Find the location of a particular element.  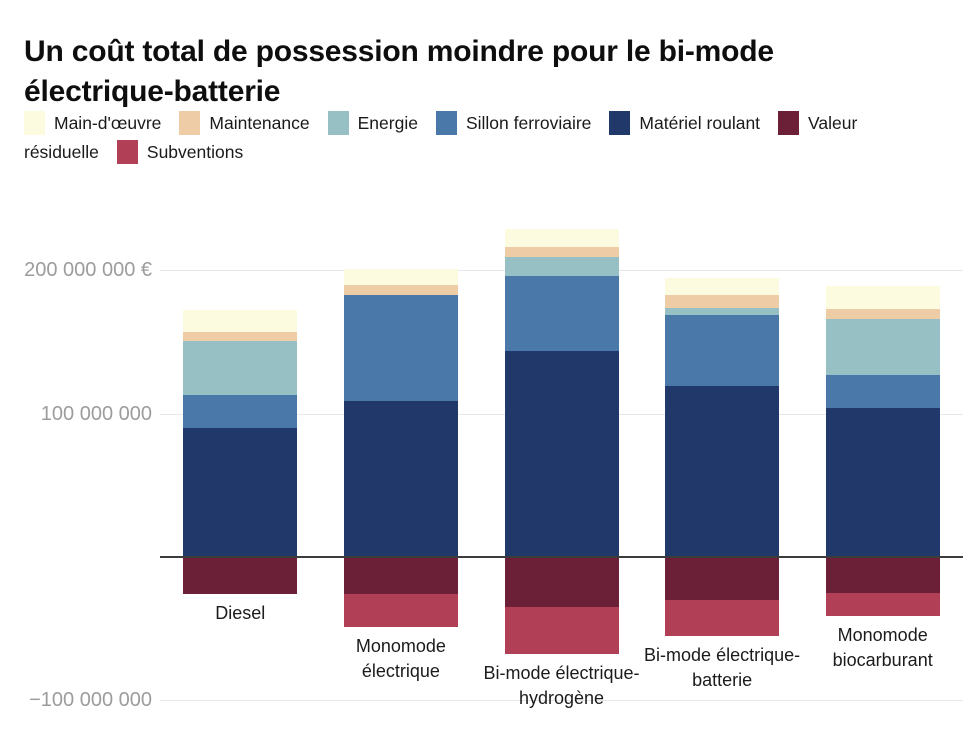

category-label-bi-mode-electrique-batterie: Bi-mode électrique-batterie is located at coordinates (722, 667).